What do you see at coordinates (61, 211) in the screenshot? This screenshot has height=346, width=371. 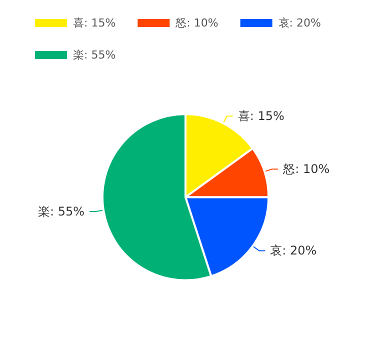 I see `slice-label: 楽: 55%` at bounding box center [61, 211].